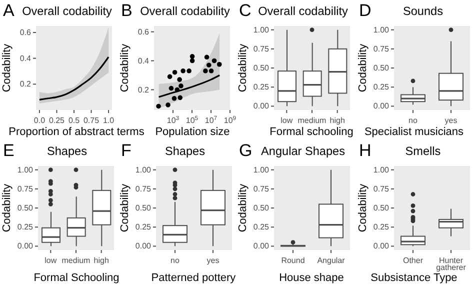 Image resolution: width=474 pixels, height=290 pixels. Describe the element at coordinates (414, 278) in the screenshot. I see `x-axis-title: Subsistance Type` at that location.